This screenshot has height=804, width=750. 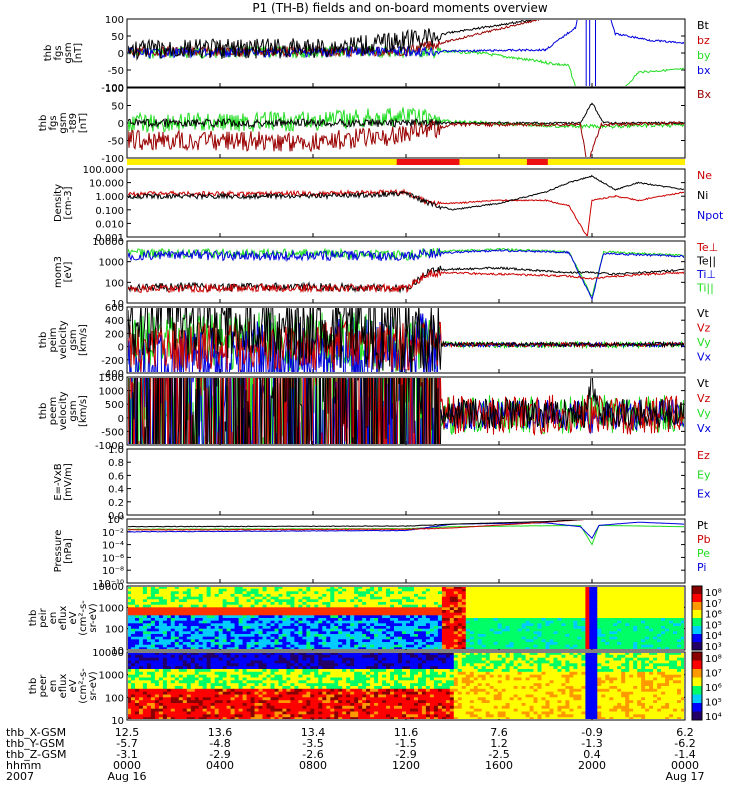 I want to click on legend-ex: Ex, so click(x=704, y=494).